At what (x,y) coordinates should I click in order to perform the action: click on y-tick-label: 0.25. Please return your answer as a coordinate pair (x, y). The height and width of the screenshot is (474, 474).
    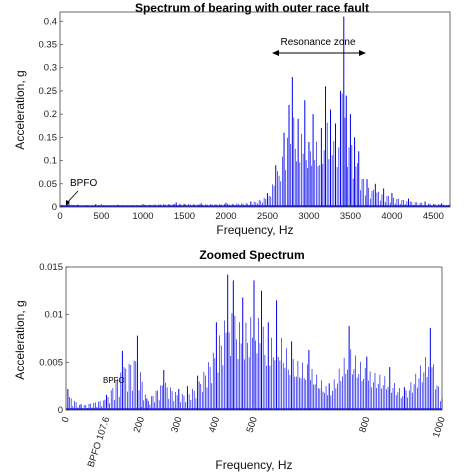
    Looking at the image, I should click on (48, 91).